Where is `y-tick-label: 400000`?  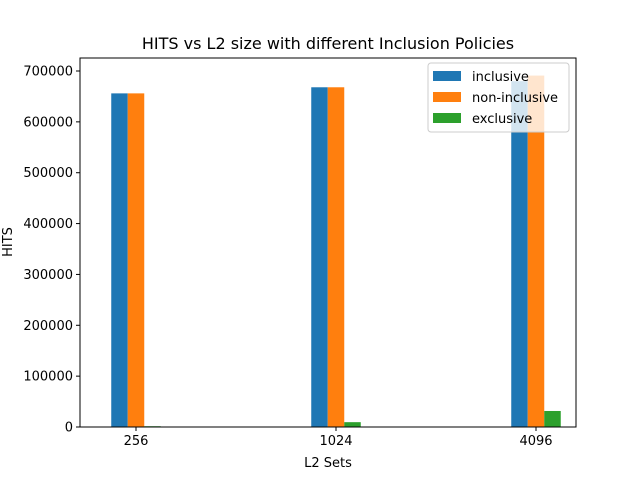 y-tick-label: 400000 is located at coordinates (48, 224).